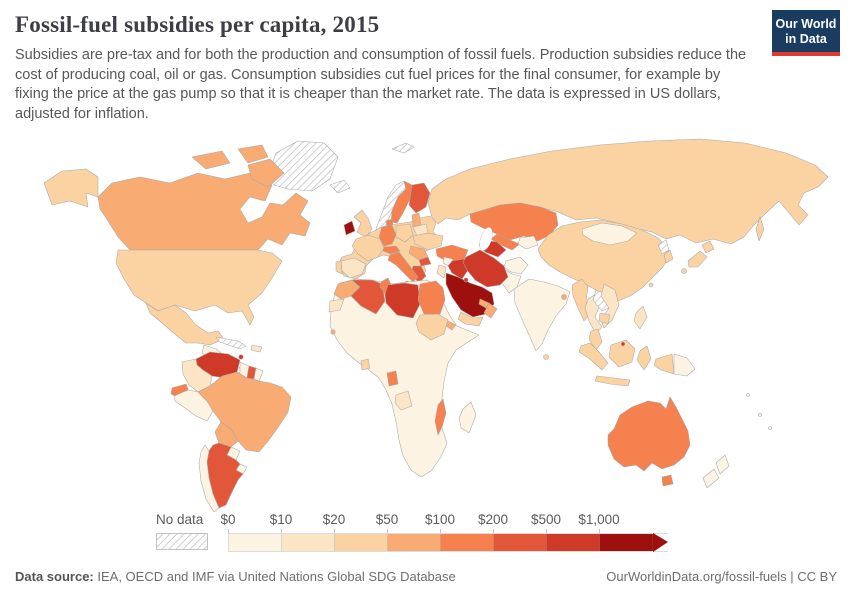  What do you see at coordinates (721, 576) in the screenshot?
I see `owid-link: OurWorldinData.org/fossil-fuels | CC BY` at bounding box center [721, 576].